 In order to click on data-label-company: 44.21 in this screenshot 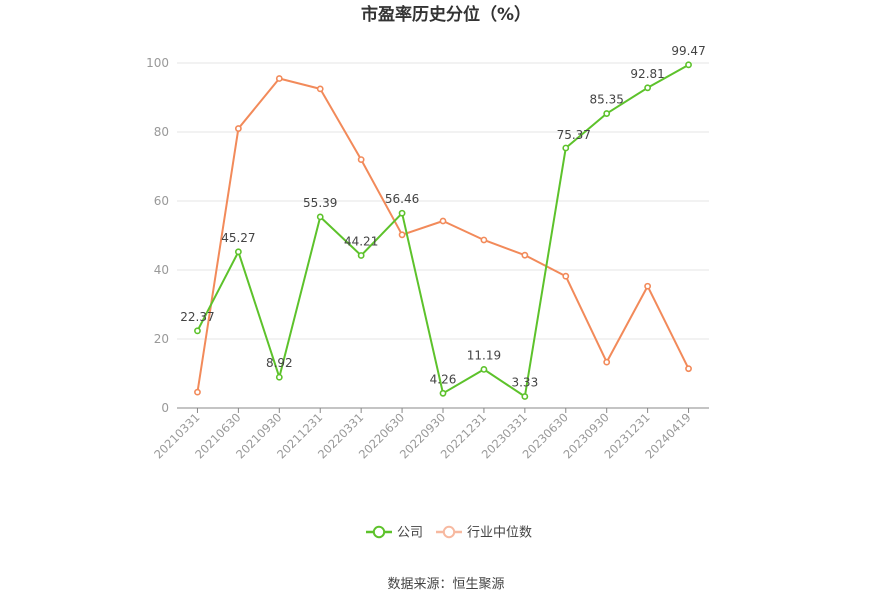, I will do `click(361, 241)`.